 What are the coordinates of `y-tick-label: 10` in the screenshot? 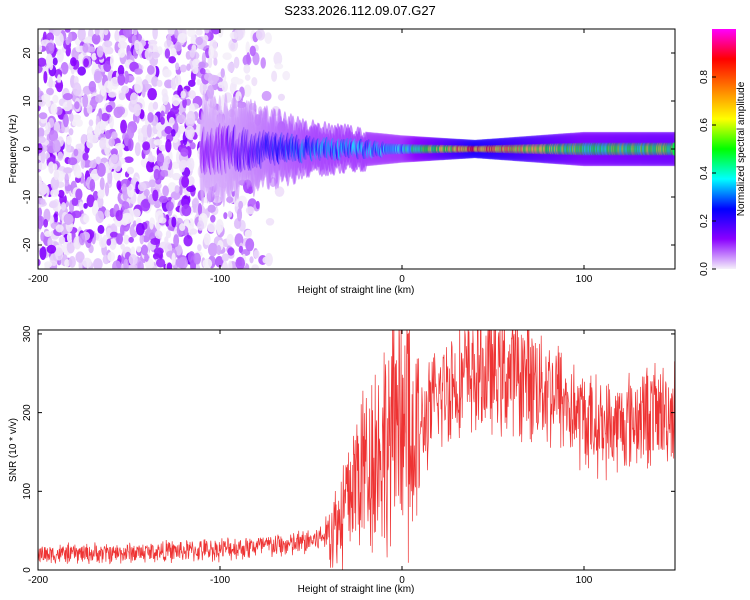 It's located at (27, 101).